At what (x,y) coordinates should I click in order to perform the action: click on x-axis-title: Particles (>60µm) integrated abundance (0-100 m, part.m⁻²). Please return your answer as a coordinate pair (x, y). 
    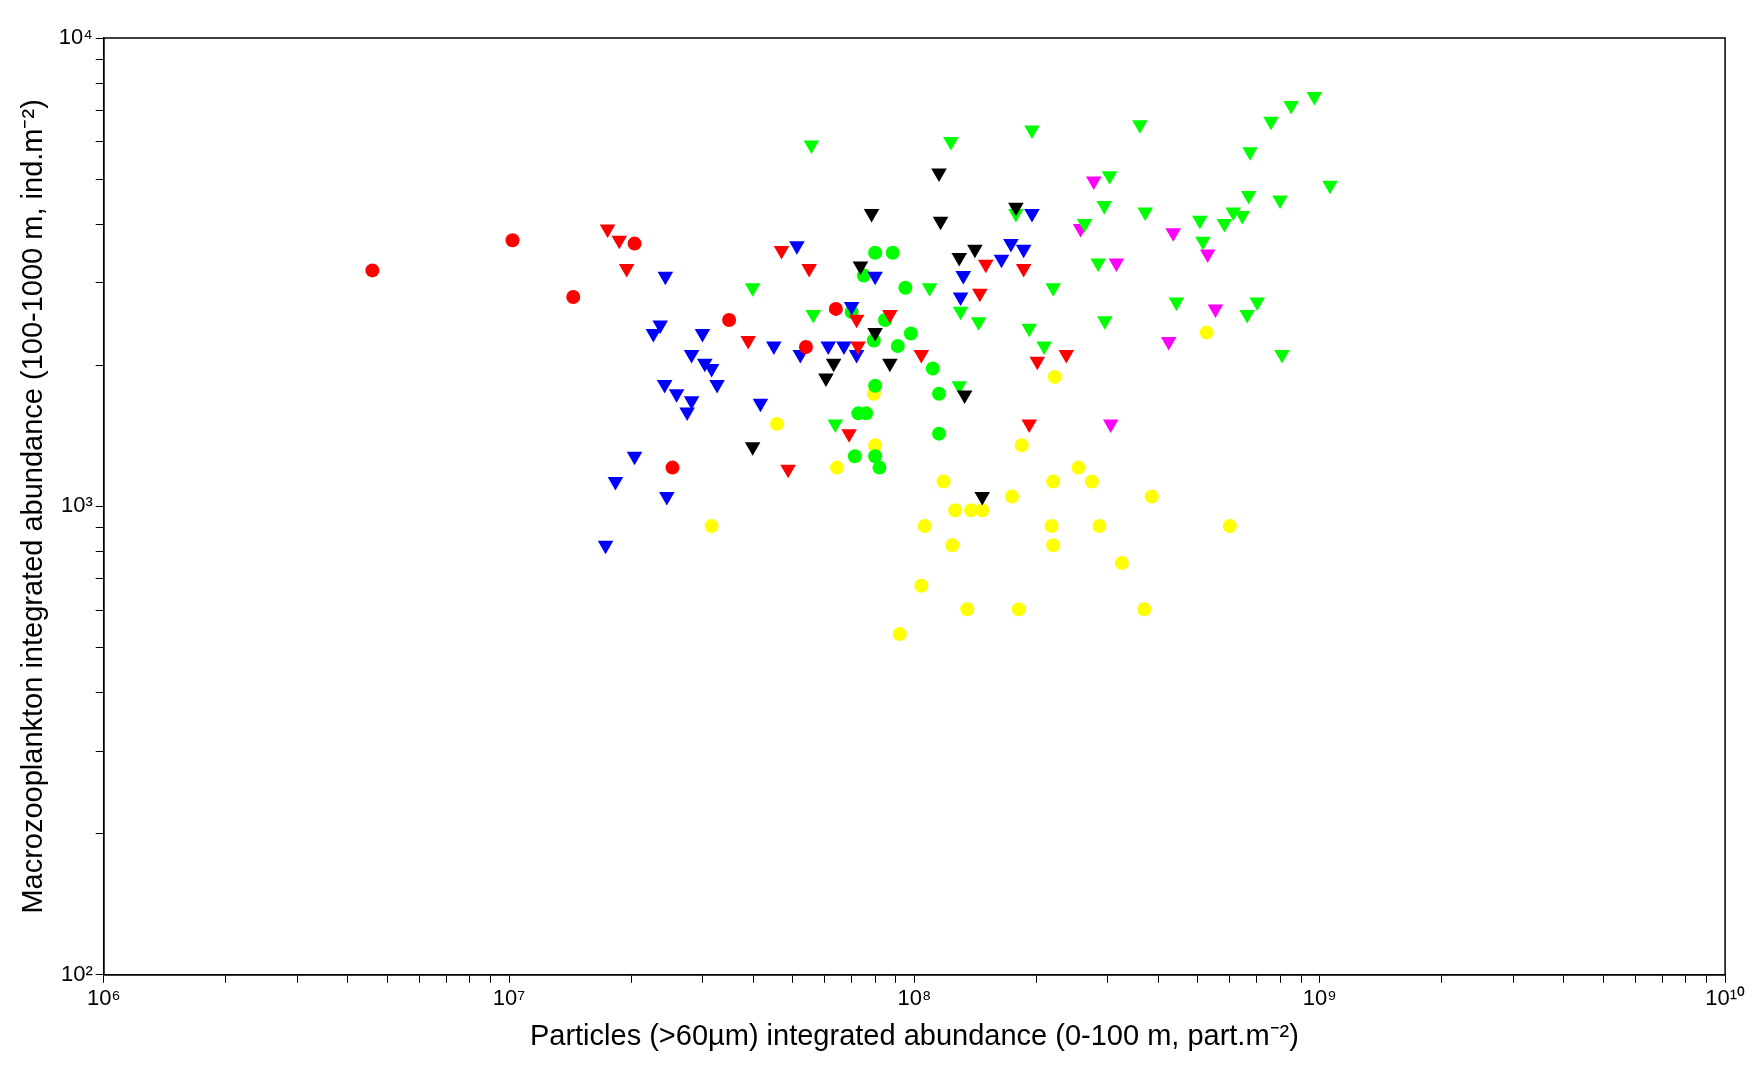
    Looking at the image, I should click on (914, 1034).